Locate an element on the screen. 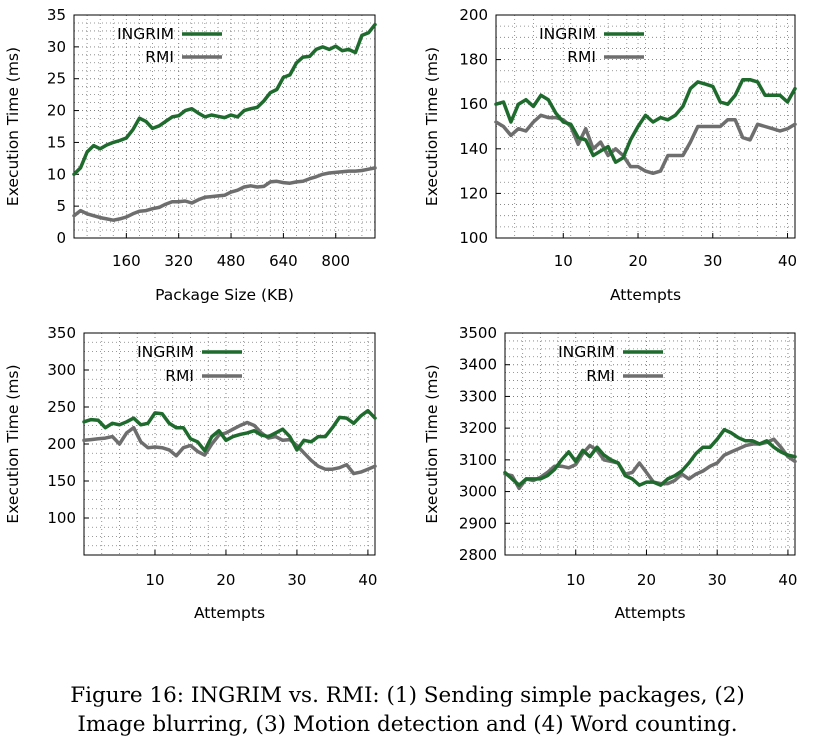  y-tick-label: 300 is located at coordinates (61, 370).